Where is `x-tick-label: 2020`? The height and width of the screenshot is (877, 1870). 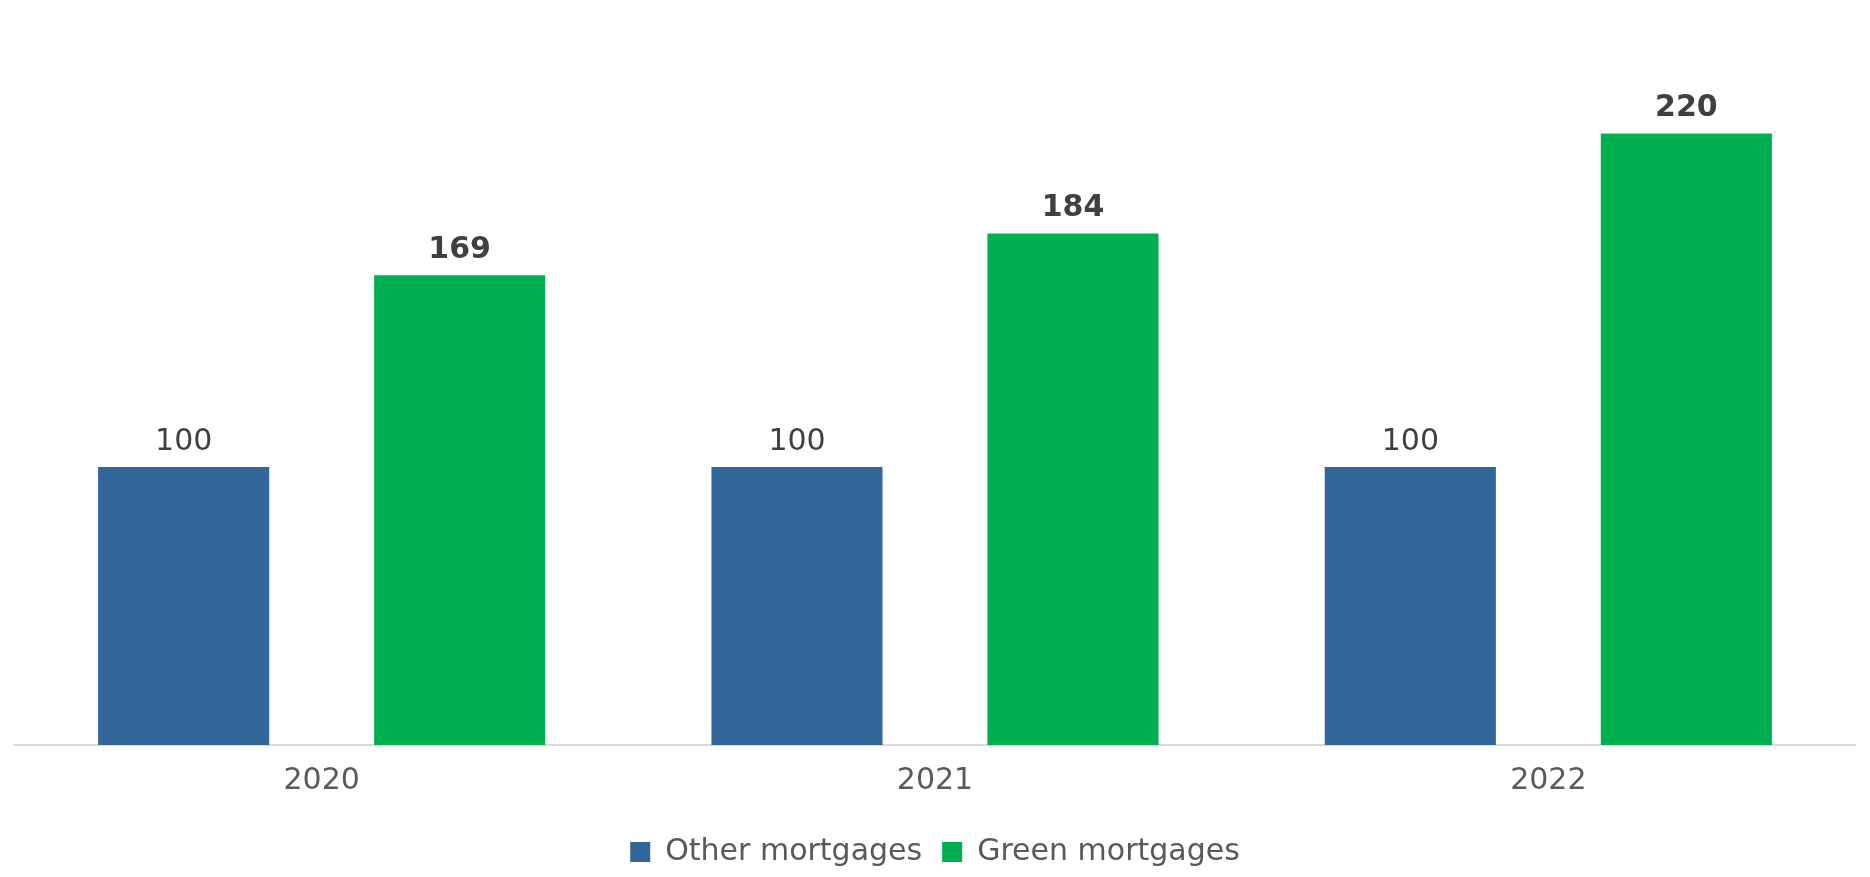
x-tick-label: 2020 is located at coordinates (321, 778).